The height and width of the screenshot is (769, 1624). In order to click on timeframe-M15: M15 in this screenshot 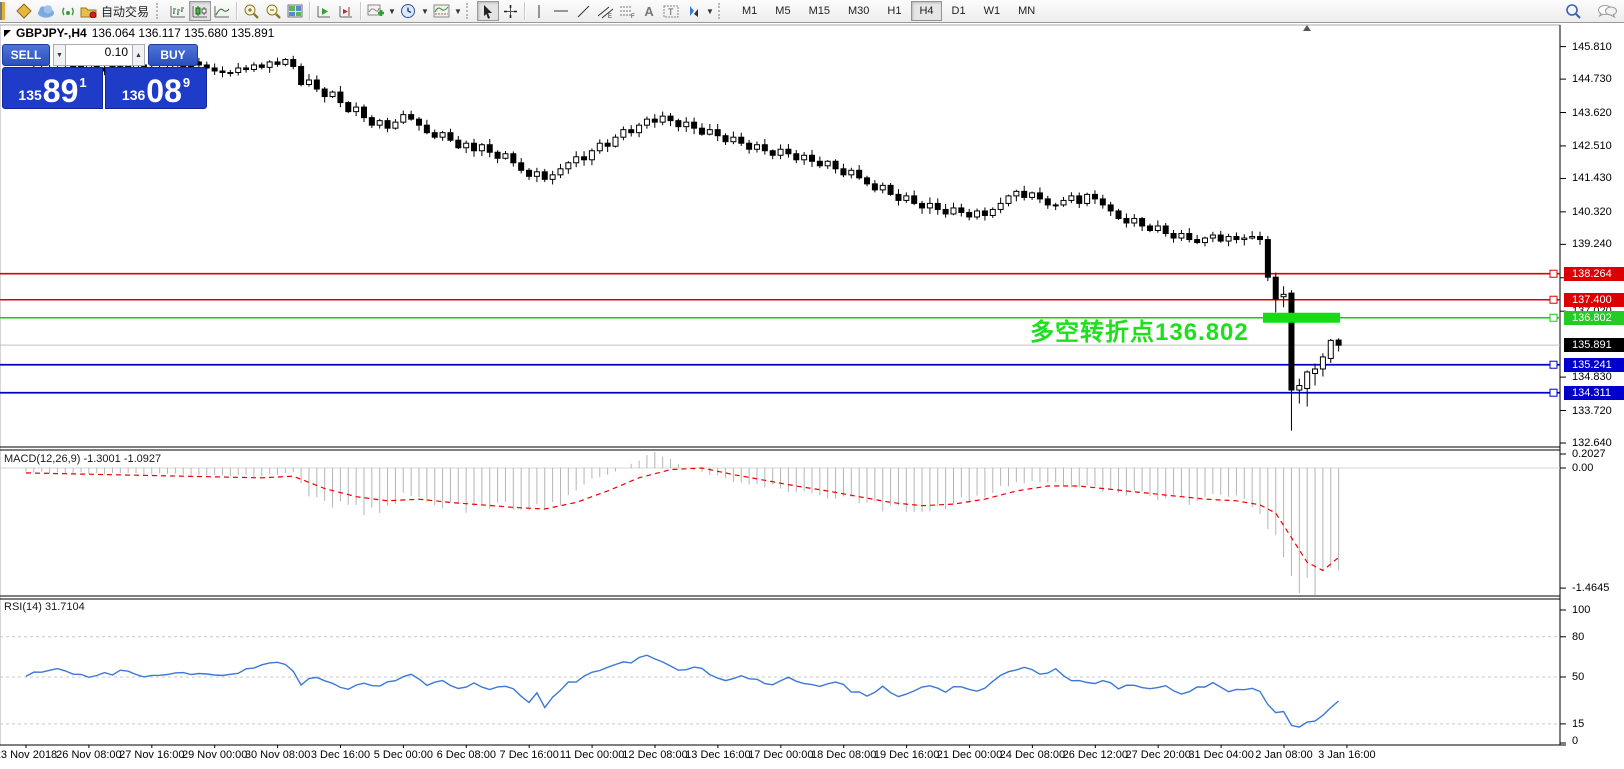, I will do `click(819, 11)`.